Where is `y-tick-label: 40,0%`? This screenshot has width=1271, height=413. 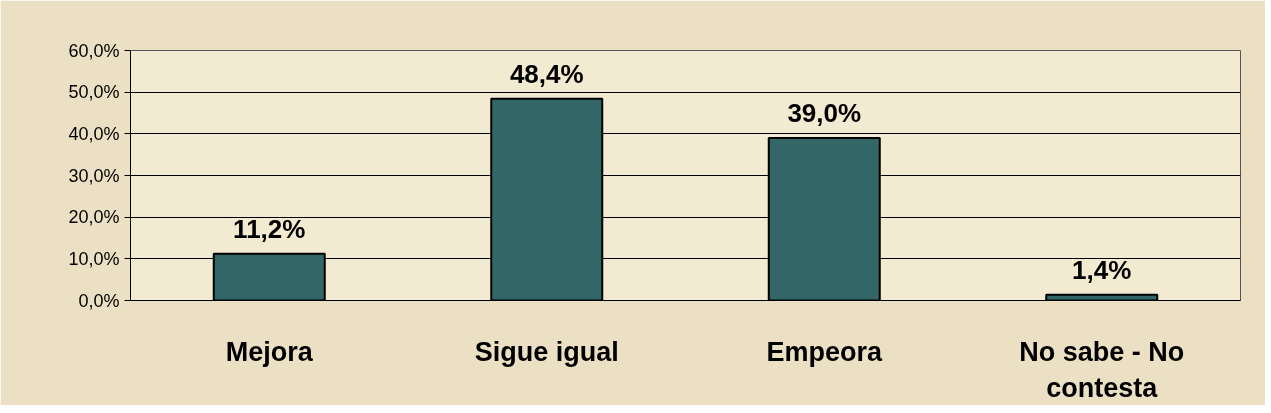
y-tick-label: 40,0% is located at coordinates (94, 133).